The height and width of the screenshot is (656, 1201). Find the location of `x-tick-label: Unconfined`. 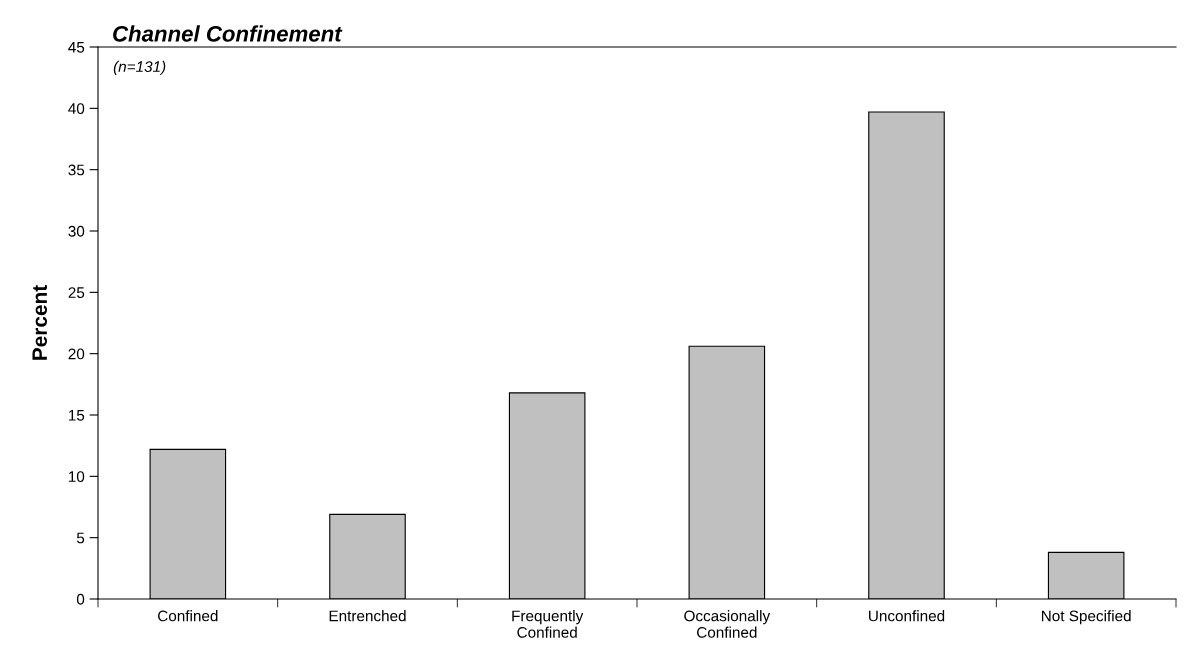

x-tick-label: Unconfined is located at coordinates (907, 616).